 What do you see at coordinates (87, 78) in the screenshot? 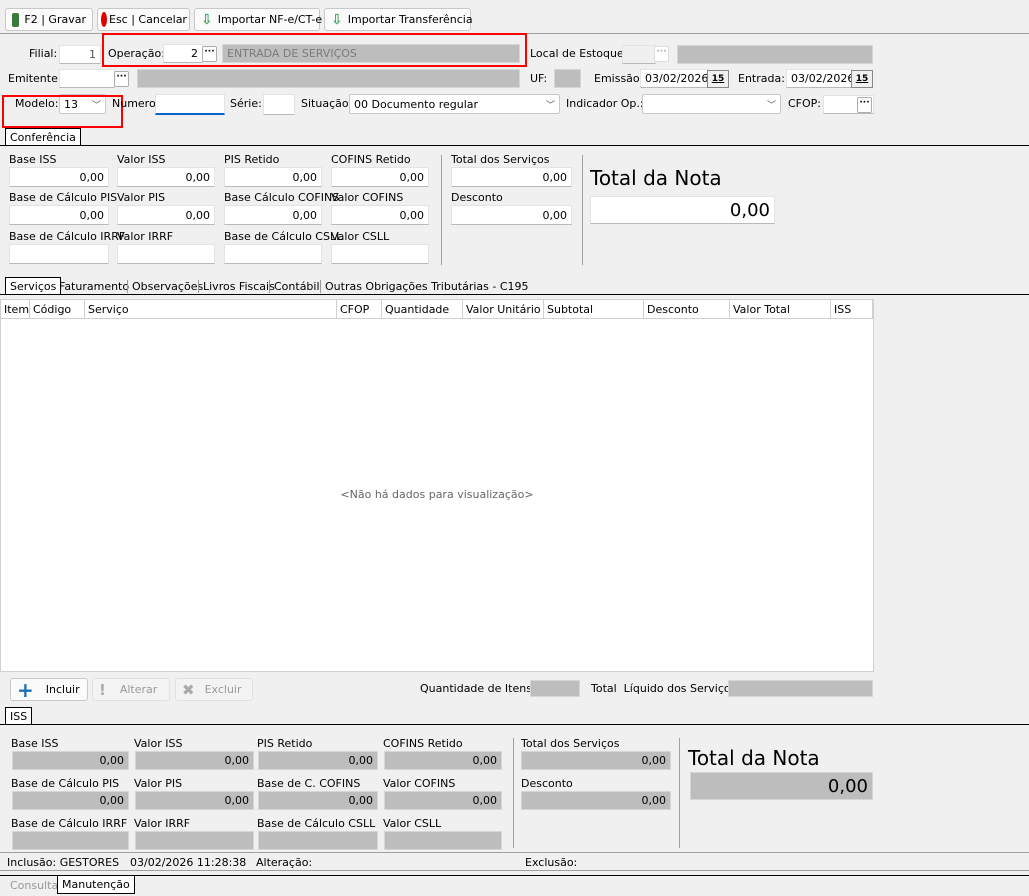
I see `emitente-input` at bounding box center [87, 78].